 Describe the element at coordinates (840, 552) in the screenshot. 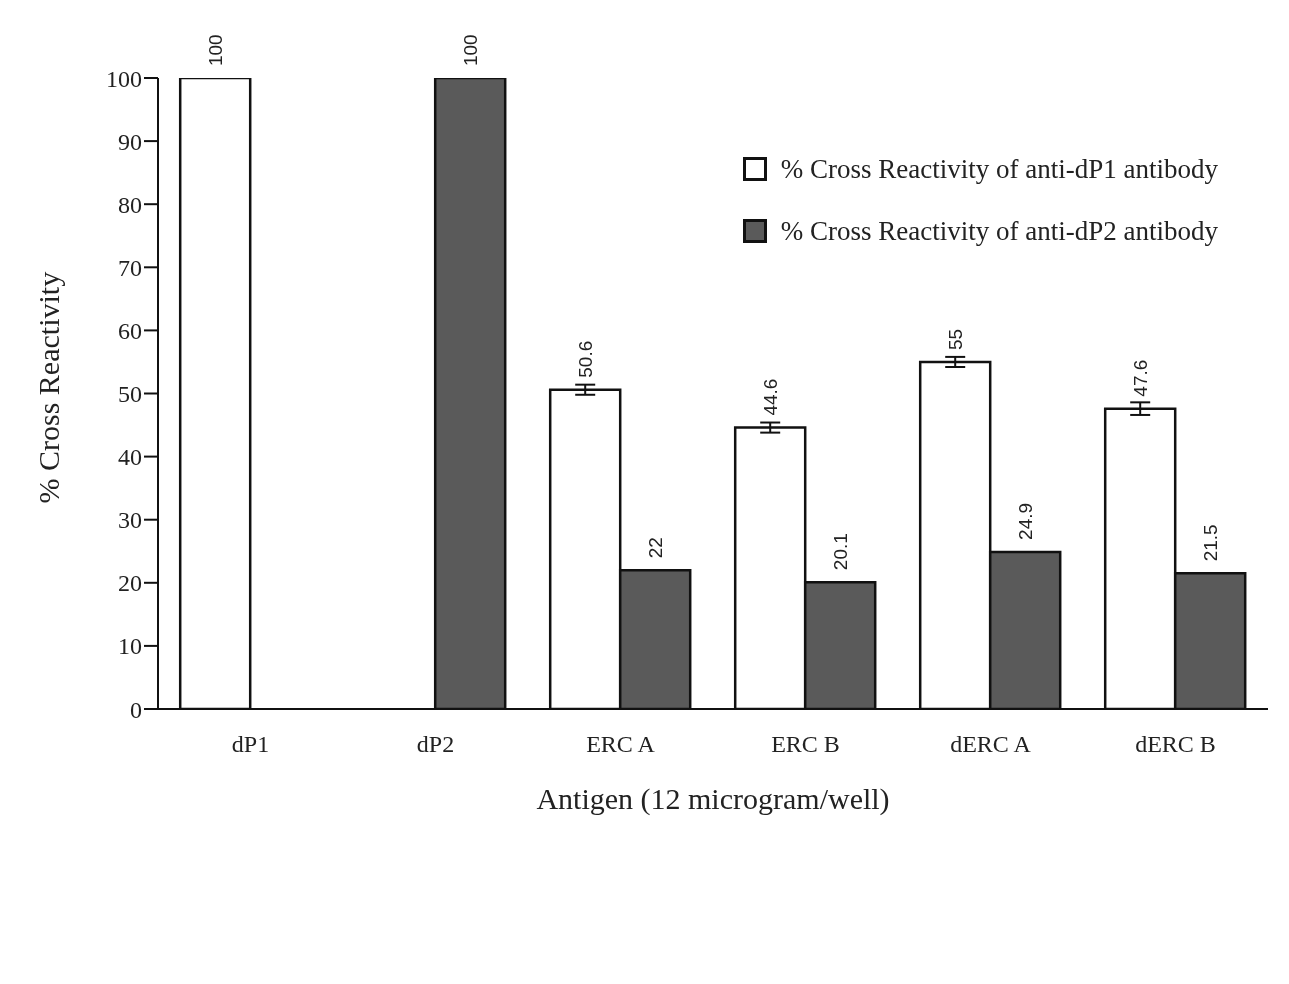

I see `data-label: 20.1` at that location.